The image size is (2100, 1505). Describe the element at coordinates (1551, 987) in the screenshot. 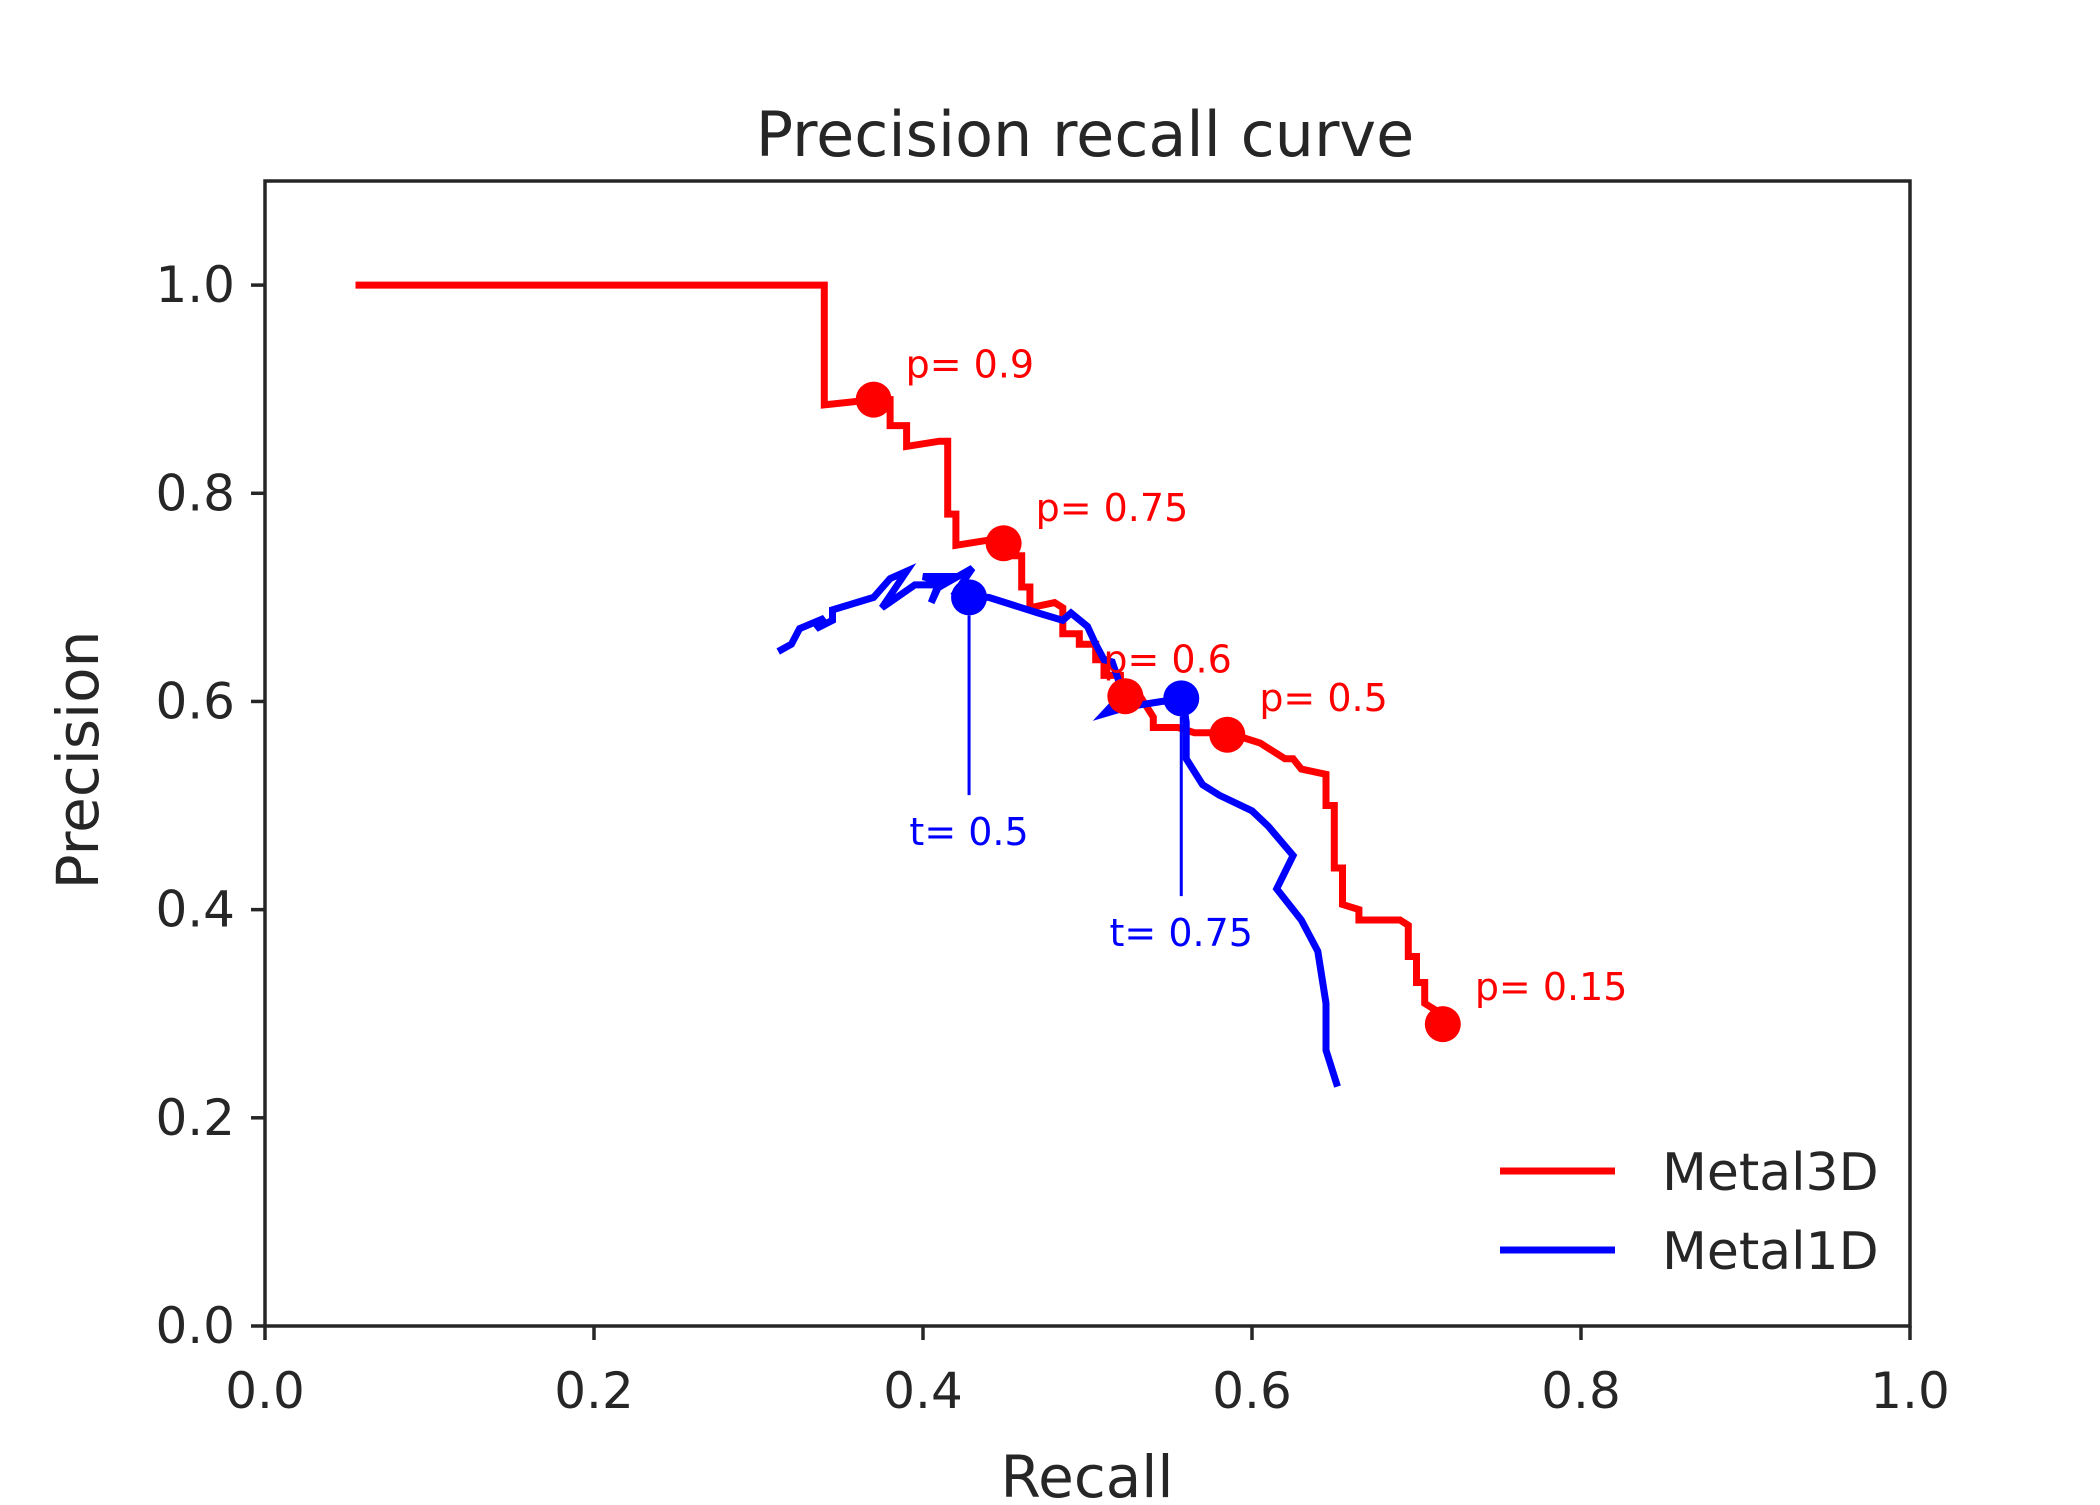

I see `metal3d-threshold-label: p= 0.15` at that location.